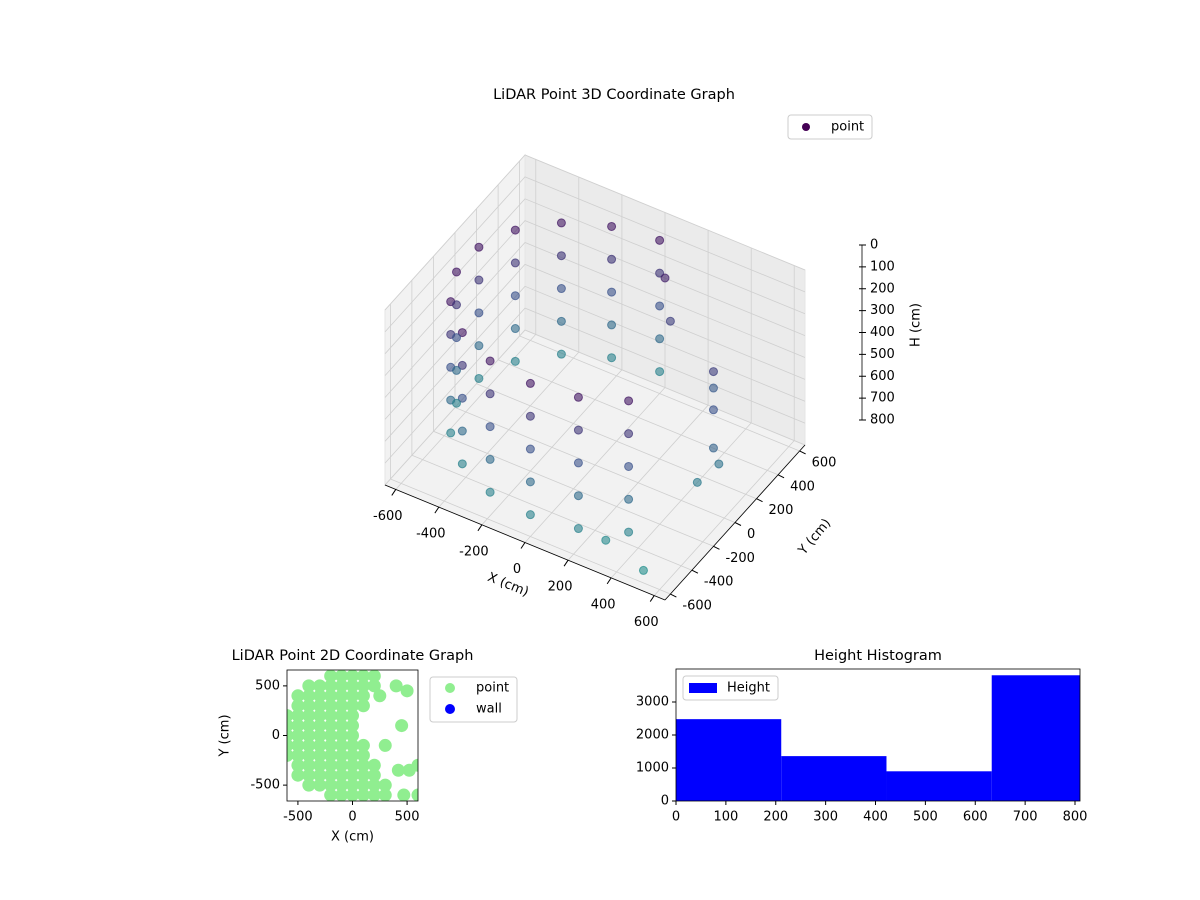  I want to click on y-axis-label: Y (cm), so click(814, 537).